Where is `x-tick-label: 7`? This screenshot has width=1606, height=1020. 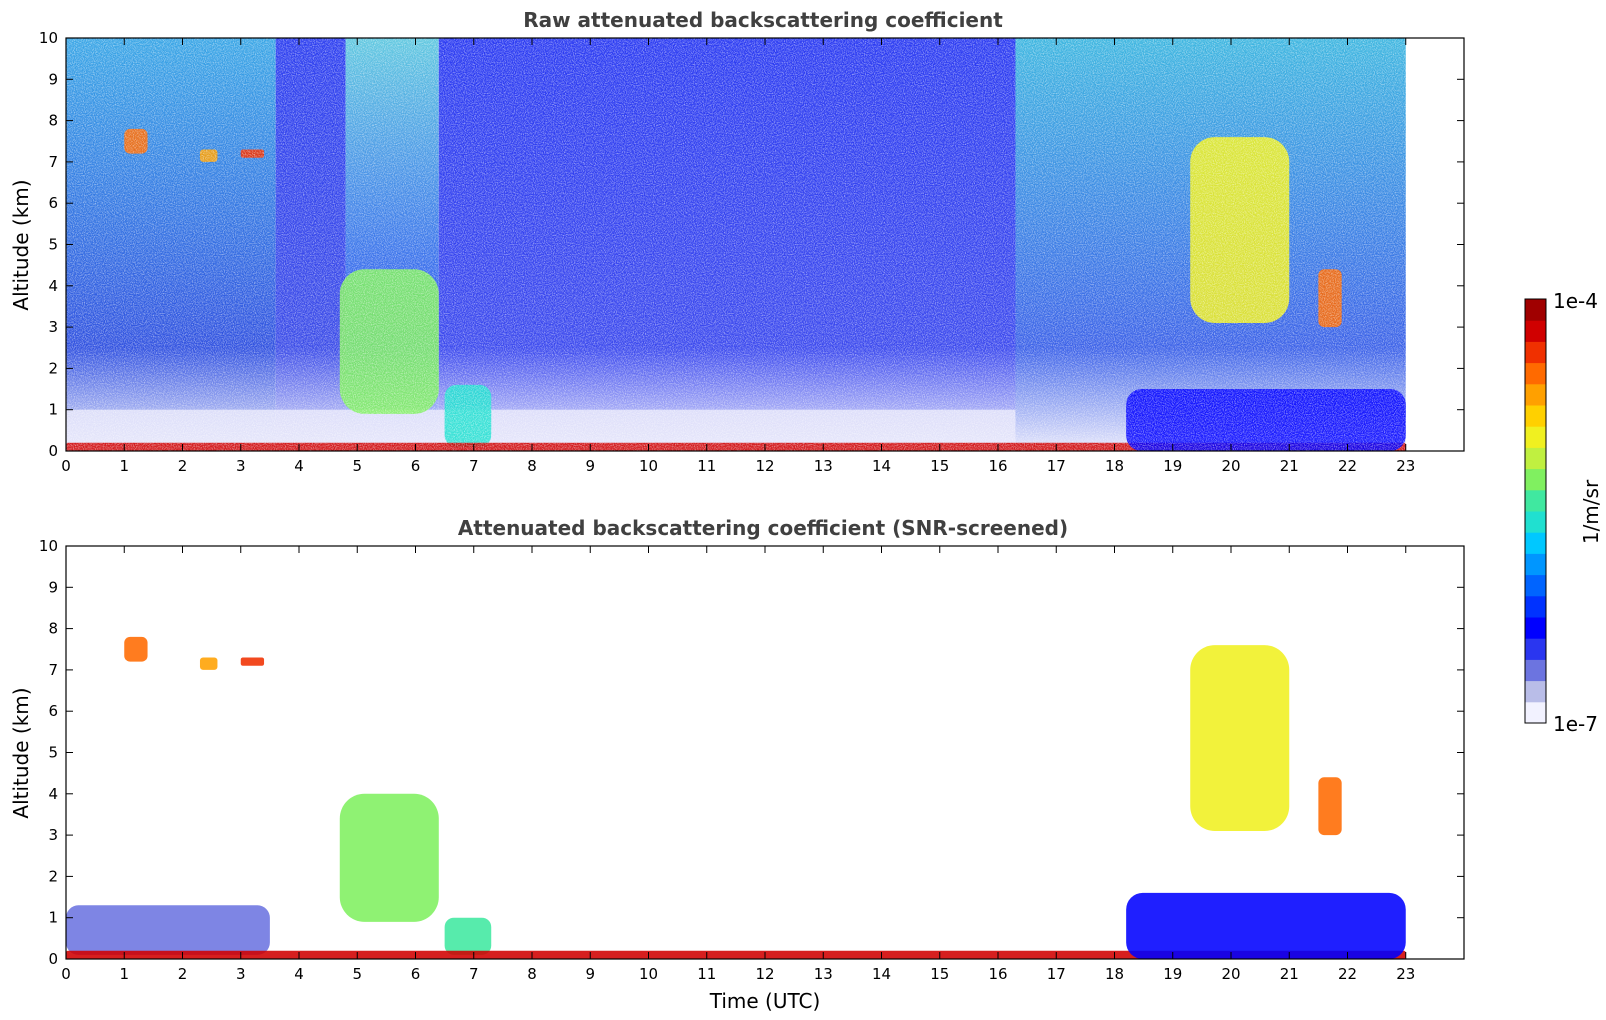 x-tick-label: 7 is located at coordinates (474, 466).